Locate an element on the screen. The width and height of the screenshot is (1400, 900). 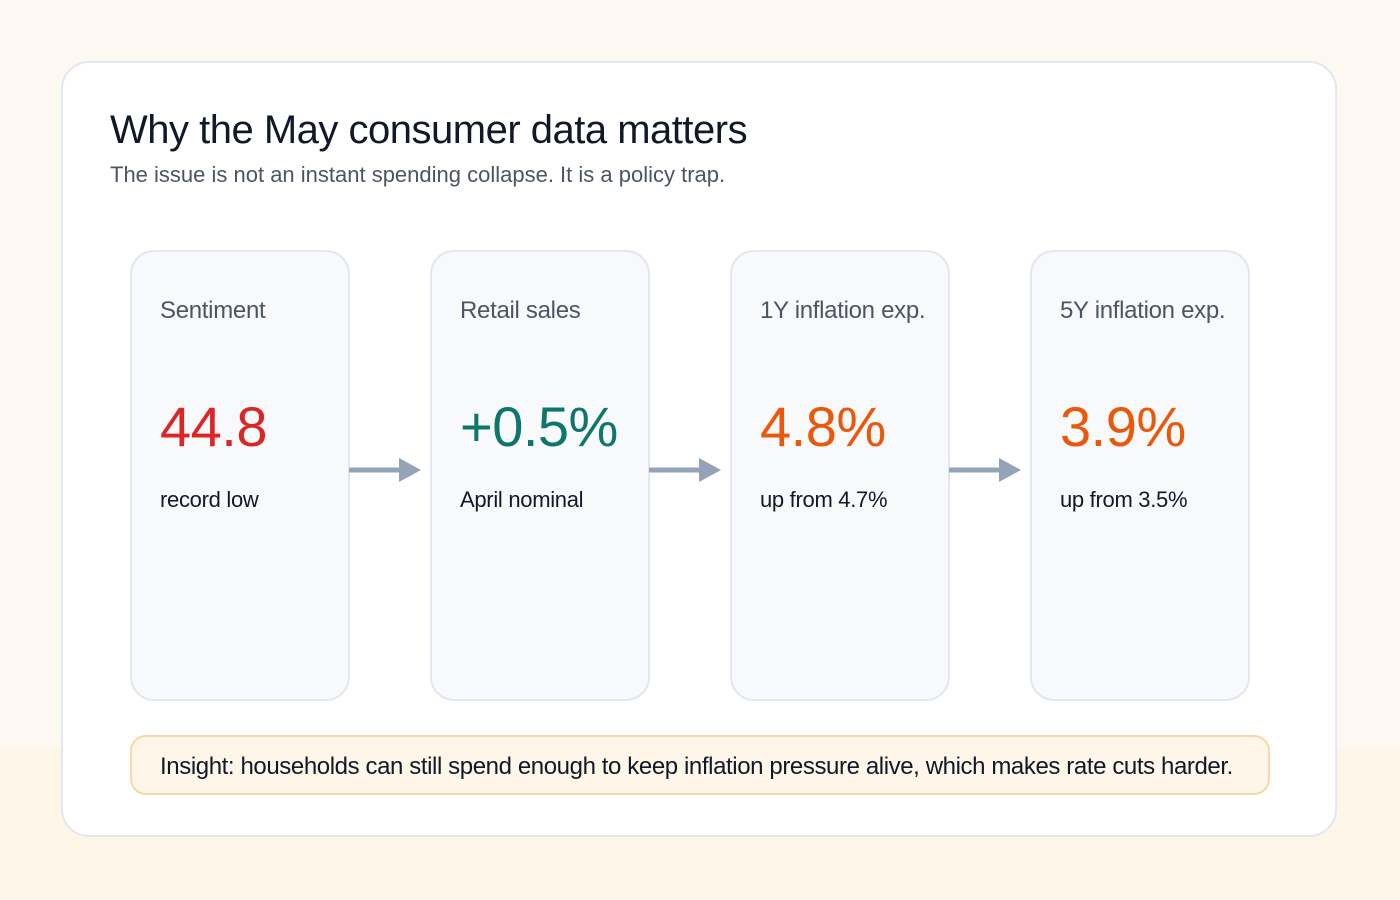
metric-value: 4.8% is located at coordinates (823, 426).